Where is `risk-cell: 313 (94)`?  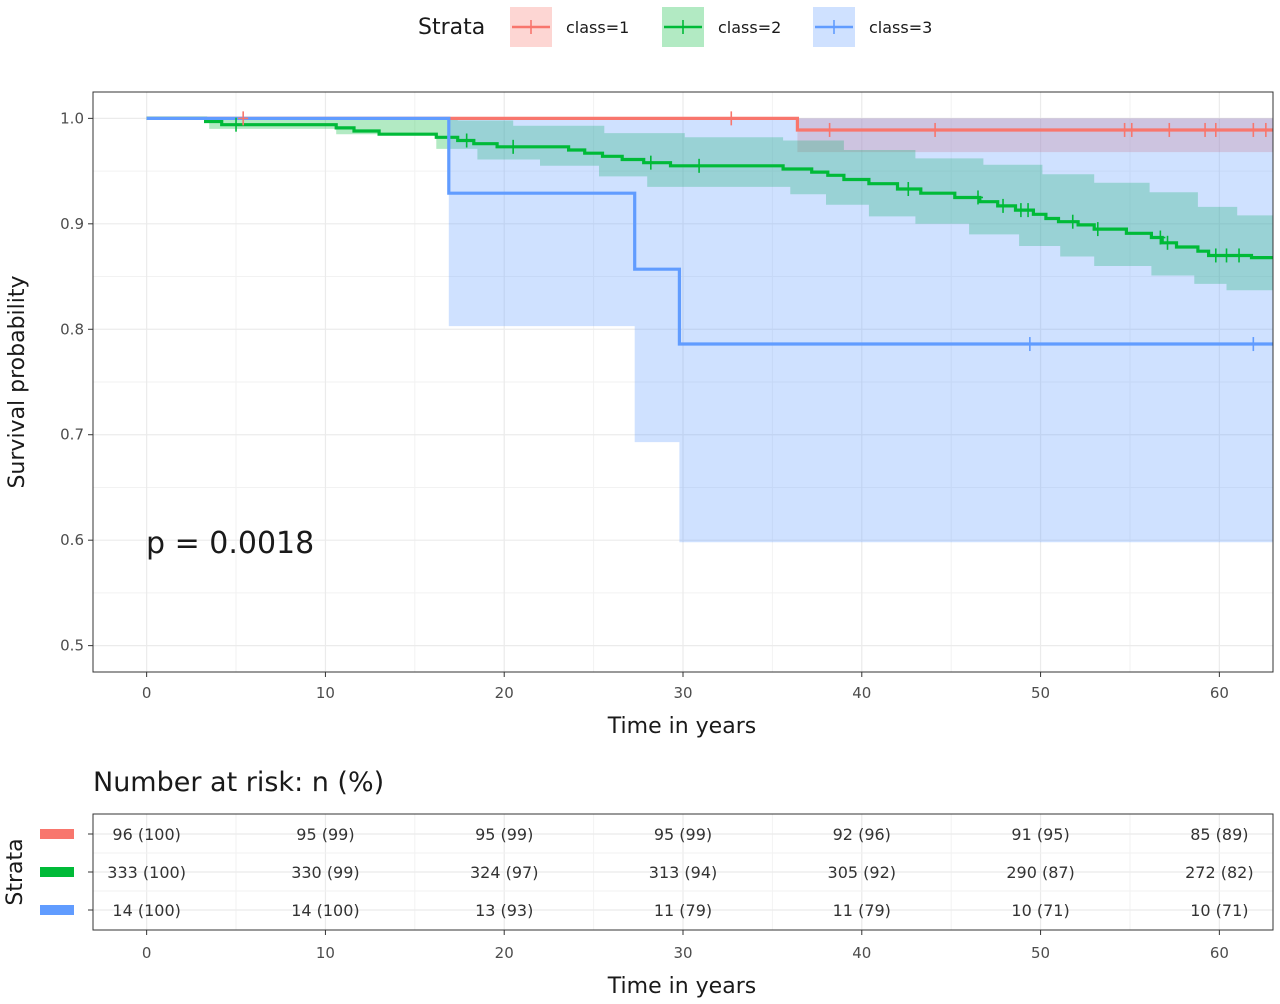 risk-cell: 313 (94) is located at coordinates (683, 872).